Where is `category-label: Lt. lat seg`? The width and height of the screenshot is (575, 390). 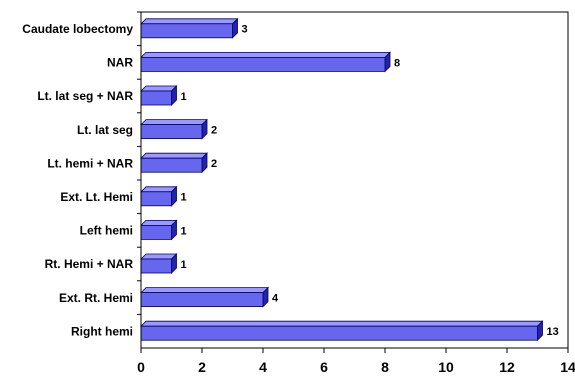 category-label: Lt. lat seg is located at coordinates (105, 130).